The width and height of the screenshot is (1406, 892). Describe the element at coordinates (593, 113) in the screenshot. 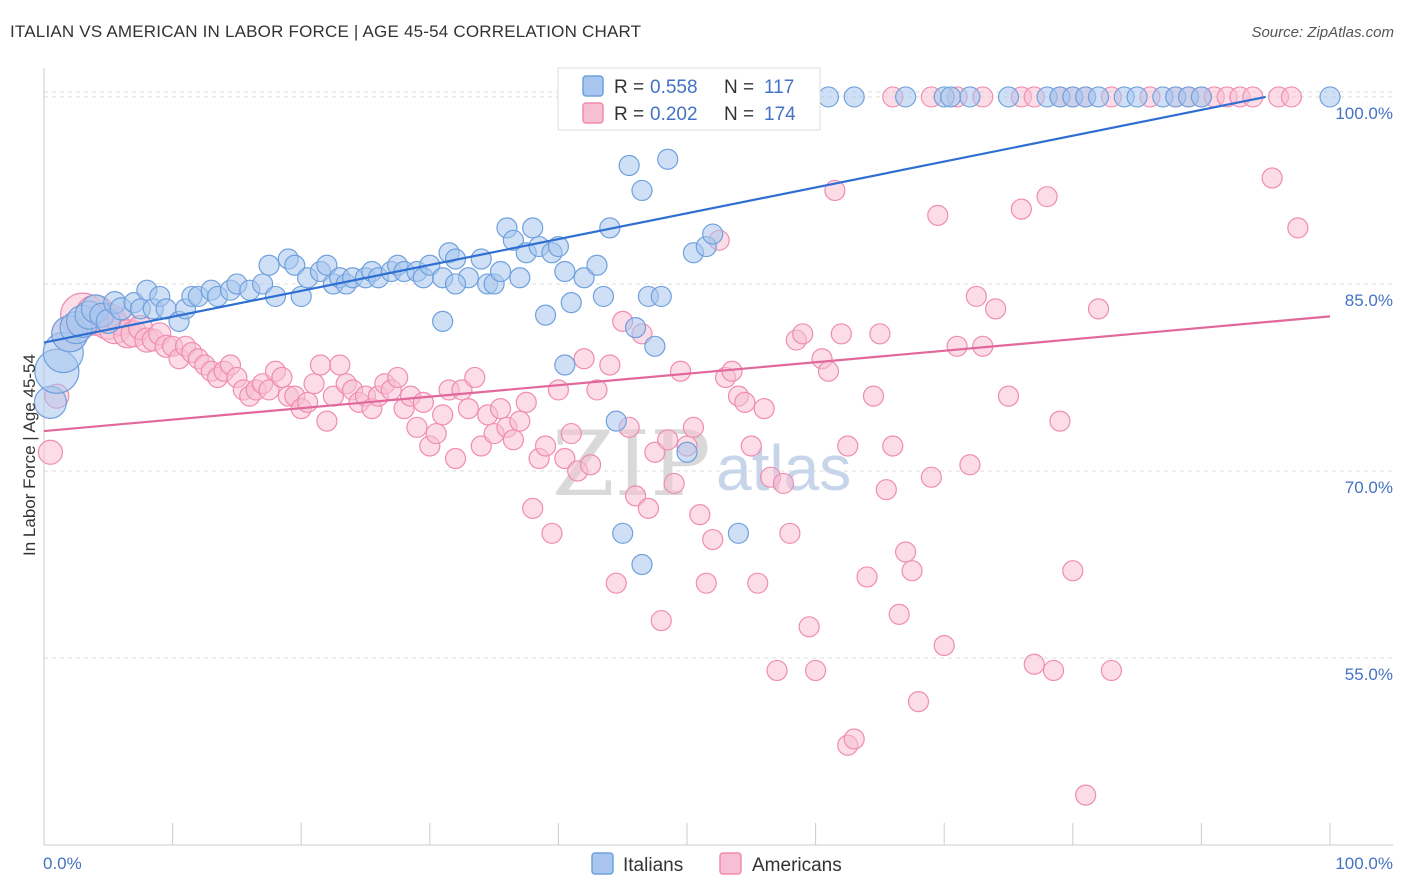

I see `legend-swatch-americans` at that location.